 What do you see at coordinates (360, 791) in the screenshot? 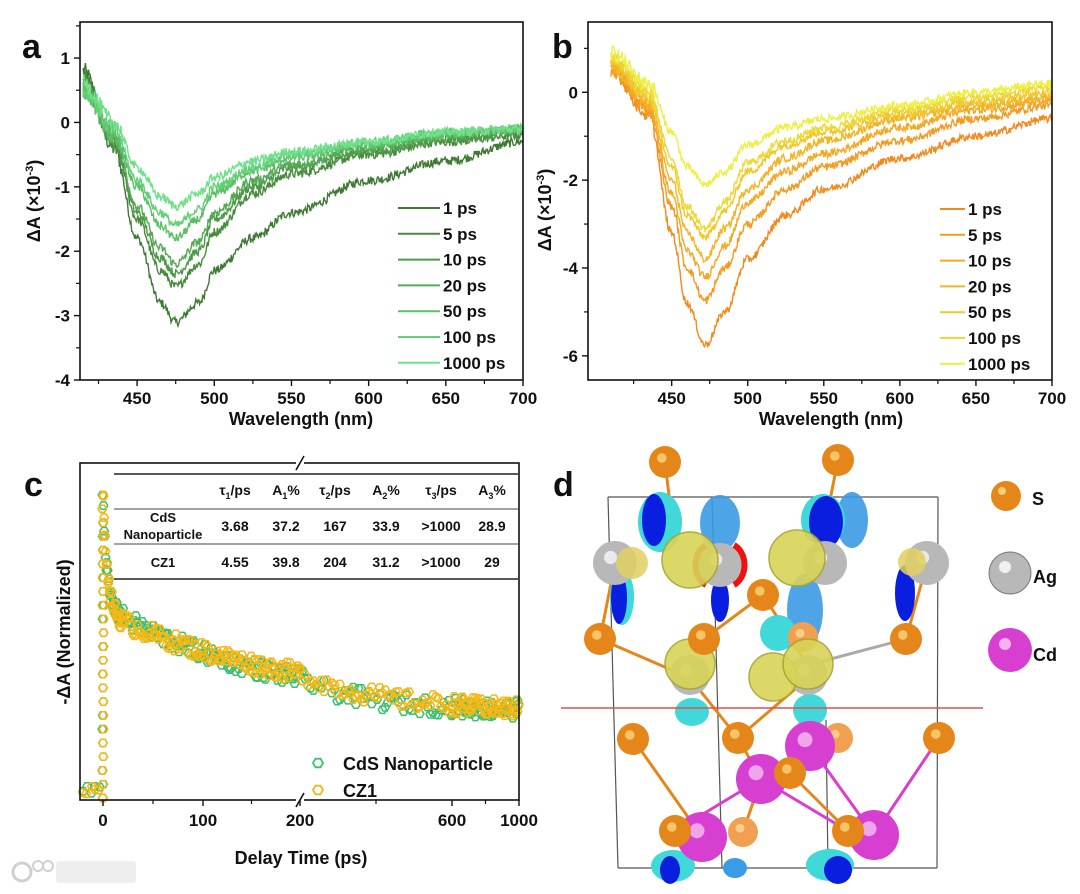
I see `legend-label-cz1: CZ1` at bounding box center [360, 791].